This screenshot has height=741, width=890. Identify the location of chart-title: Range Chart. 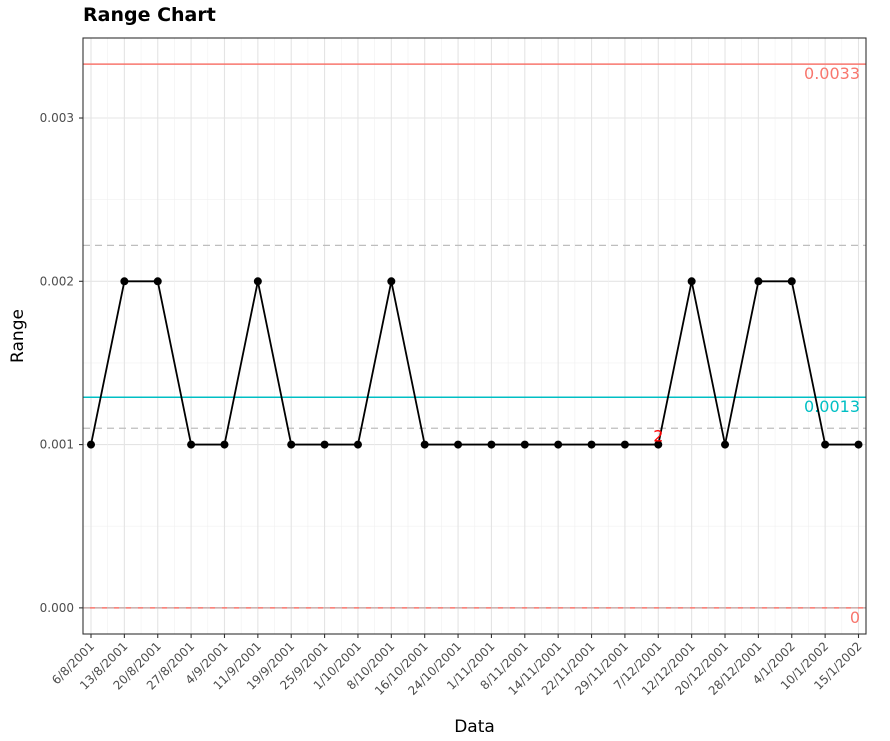
(149, 15).